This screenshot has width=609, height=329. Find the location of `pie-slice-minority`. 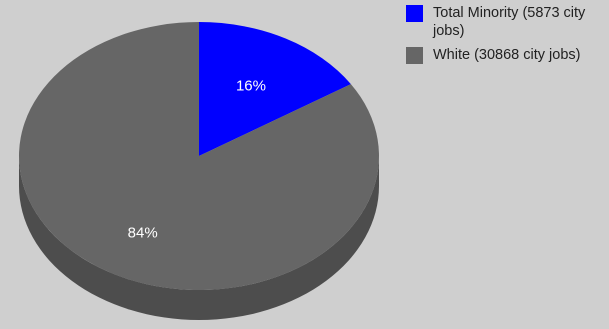

pie-slice-minority is located at coordinates (275, 89).